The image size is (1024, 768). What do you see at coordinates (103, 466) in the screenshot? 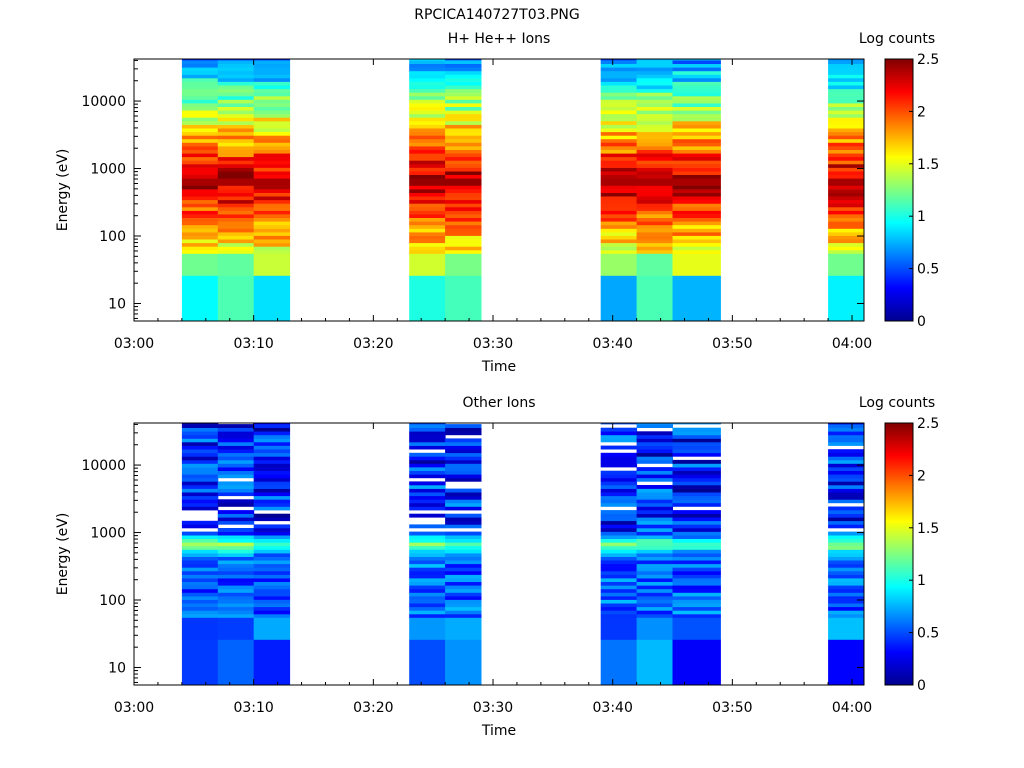
I see `y-tick-label: 10000` at bounding box center [103, 466].